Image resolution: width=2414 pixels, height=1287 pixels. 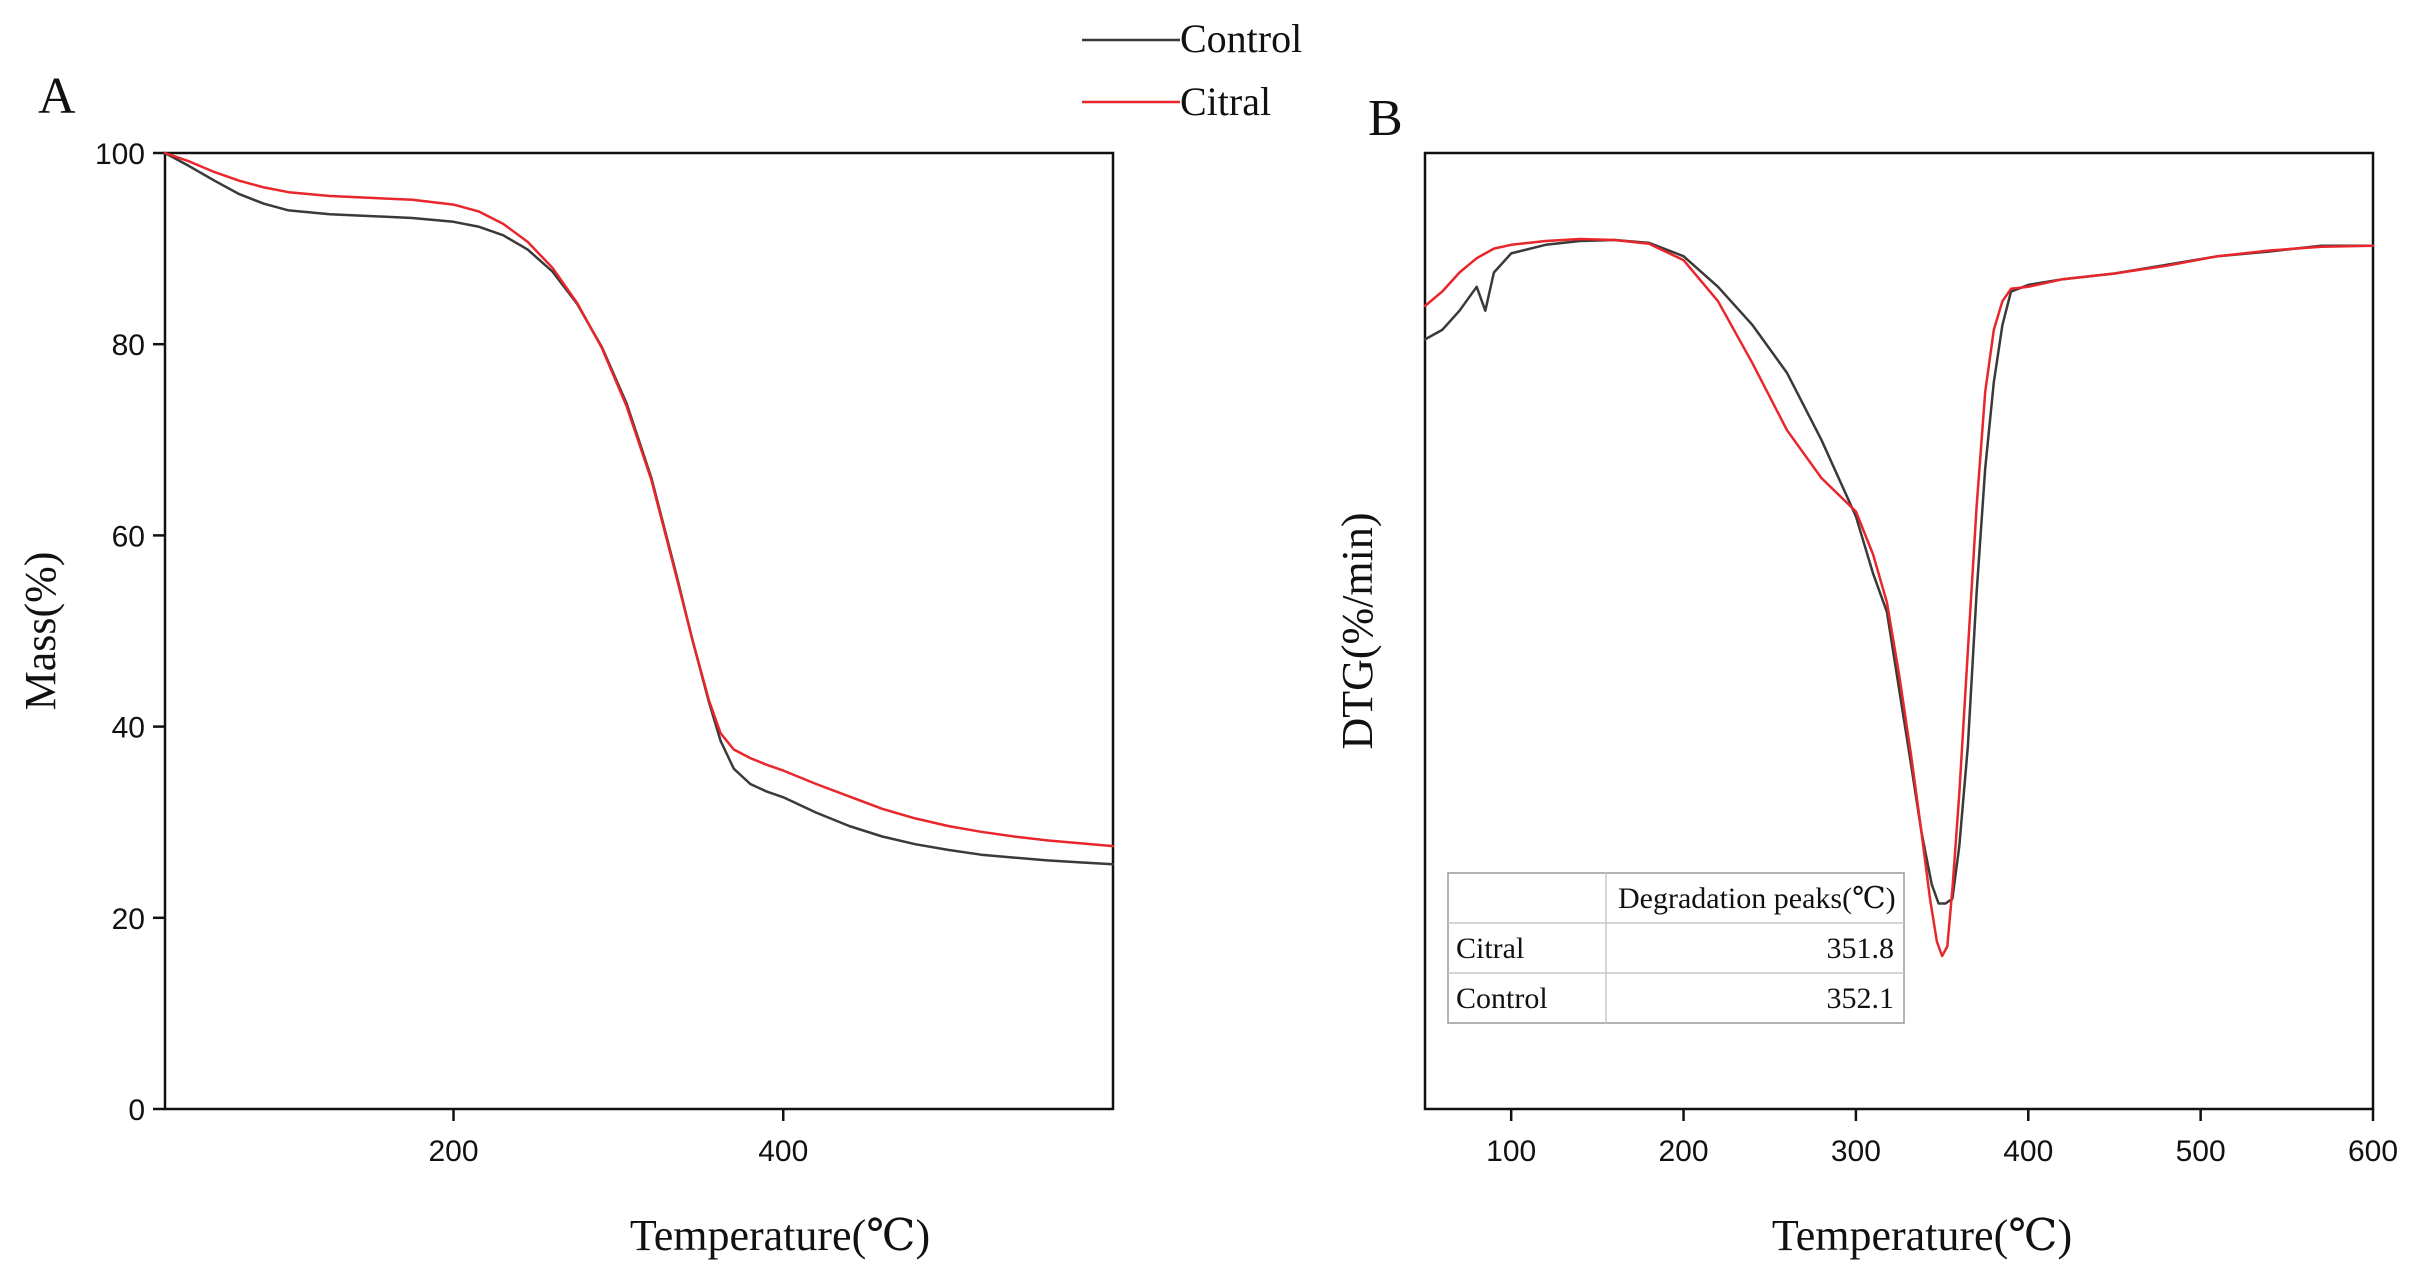 What do you see at coordinates (128, 919) in the screenshot?
I see `y-tick-label: 20` at bounding box center [128, 919].